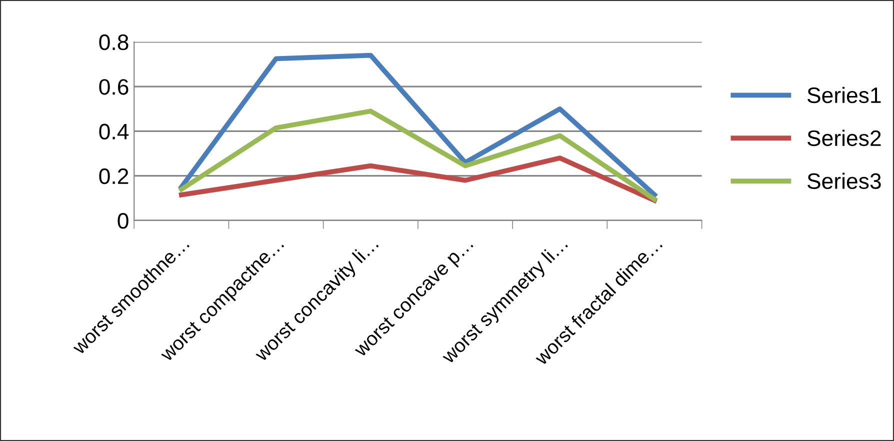 The width and height of the screenshot is (894, 441). I want to click on y-tick-label: 0, so click(123, 221).